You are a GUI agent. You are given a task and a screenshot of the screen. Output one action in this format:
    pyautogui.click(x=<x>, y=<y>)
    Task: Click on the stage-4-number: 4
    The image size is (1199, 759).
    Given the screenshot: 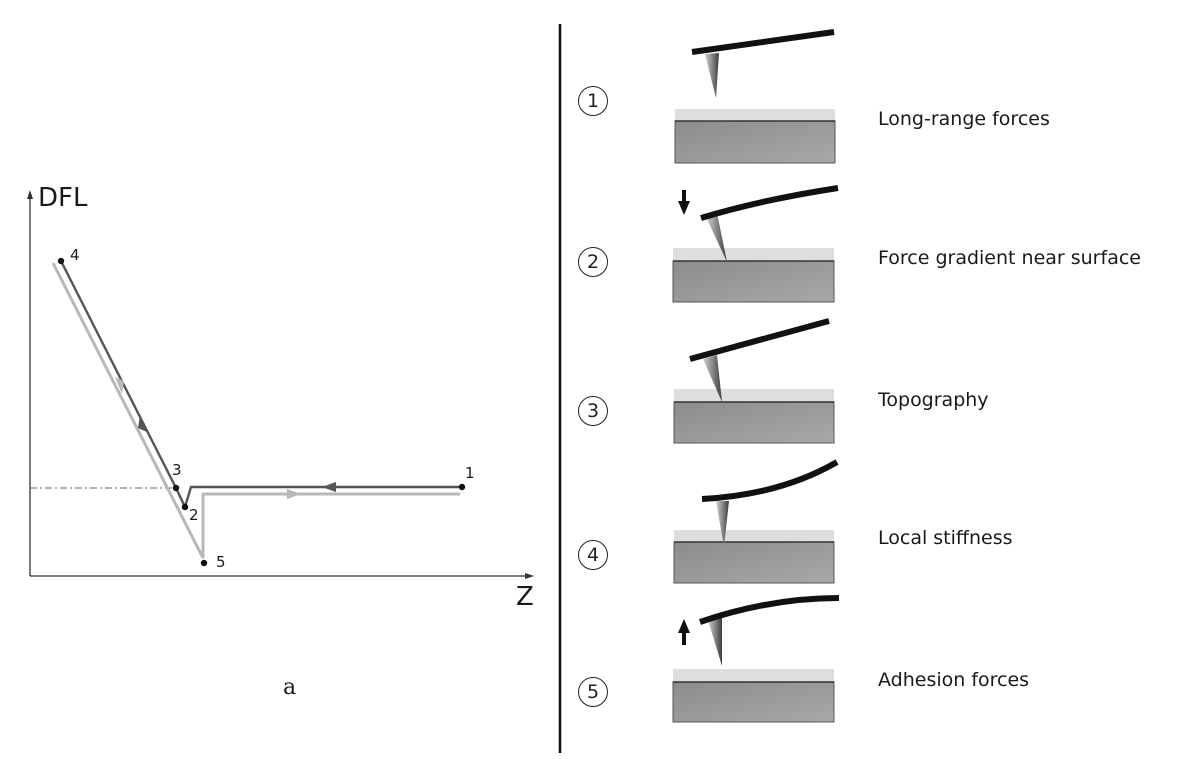 What is the action you would take?
    pyautogui.click(x=593, y=555)
    